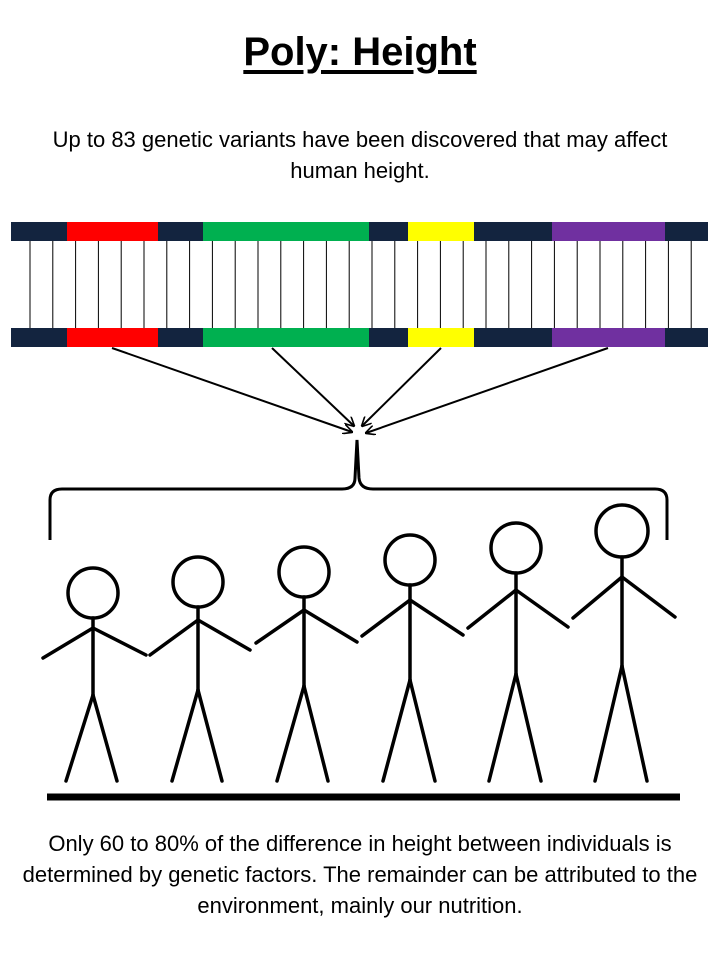 The width and height of the screenshot is (720, 960). What do you see at coordinates (487, 390) in the screenshot?
I see `arrow-purple` at bounding box center [487, 390].